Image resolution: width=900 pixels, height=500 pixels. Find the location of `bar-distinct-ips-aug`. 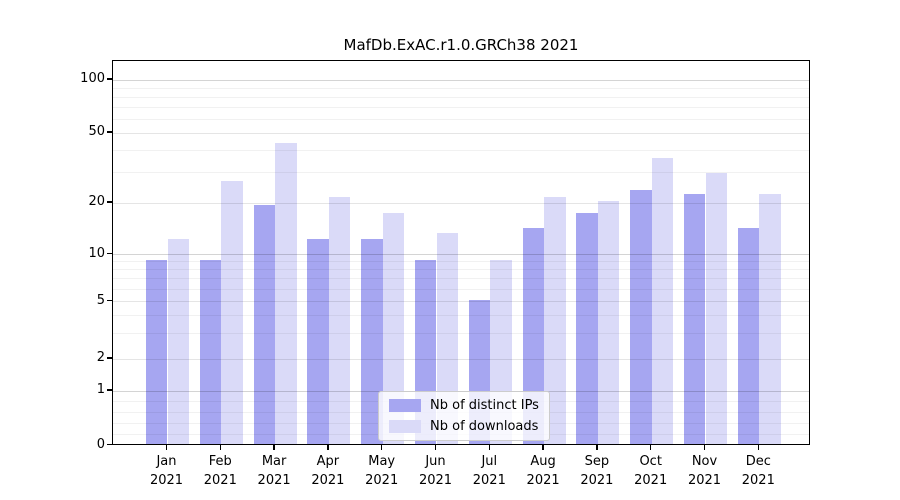

bar-distinct-ips-aug is located at coordinates (533, 335).